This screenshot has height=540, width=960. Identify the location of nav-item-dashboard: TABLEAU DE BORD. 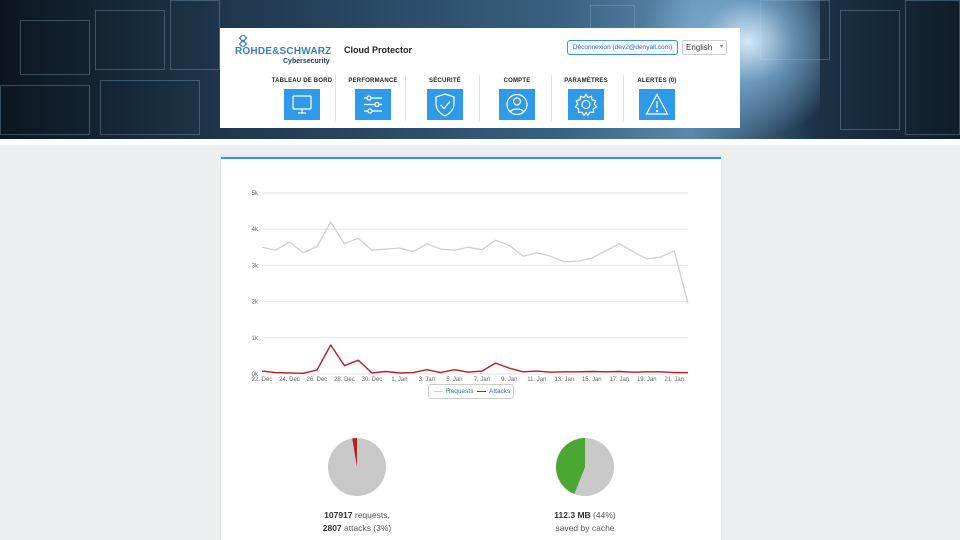
(302, 100).